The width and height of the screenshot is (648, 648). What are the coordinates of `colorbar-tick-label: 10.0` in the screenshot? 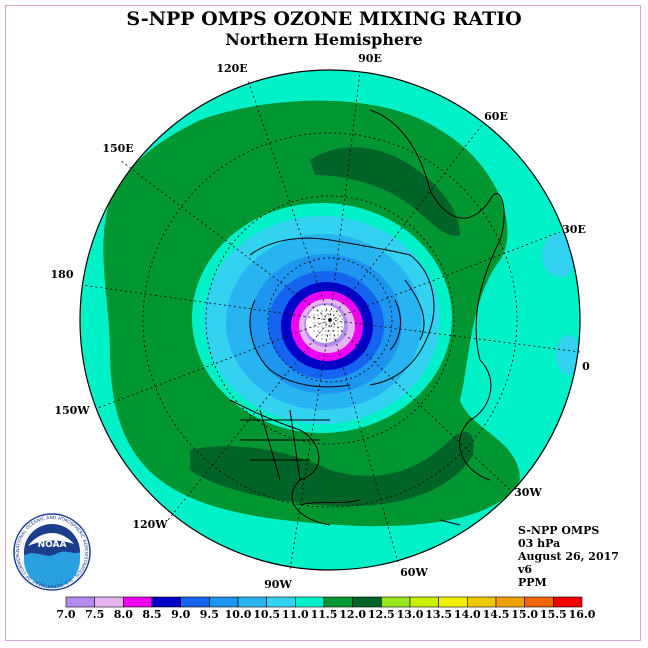 It's located at (238, 614).